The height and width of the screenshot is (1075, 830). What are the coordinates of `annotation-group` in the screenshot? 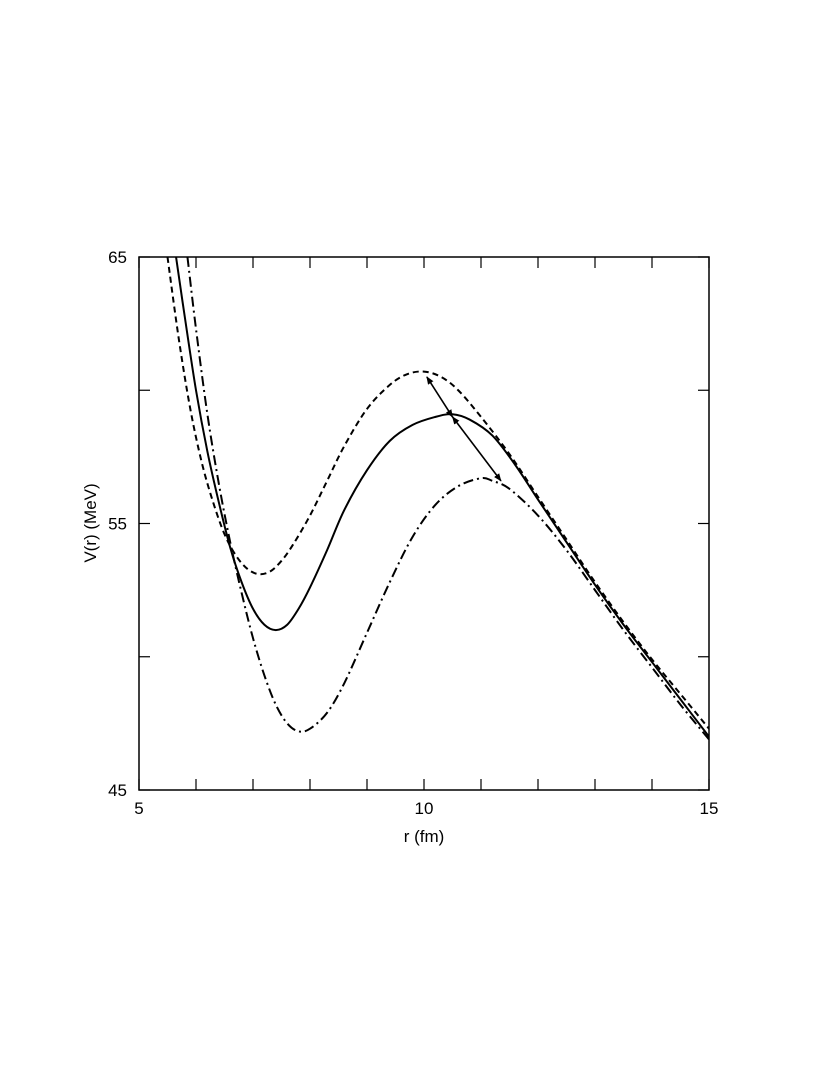 It's located at (464, 429).